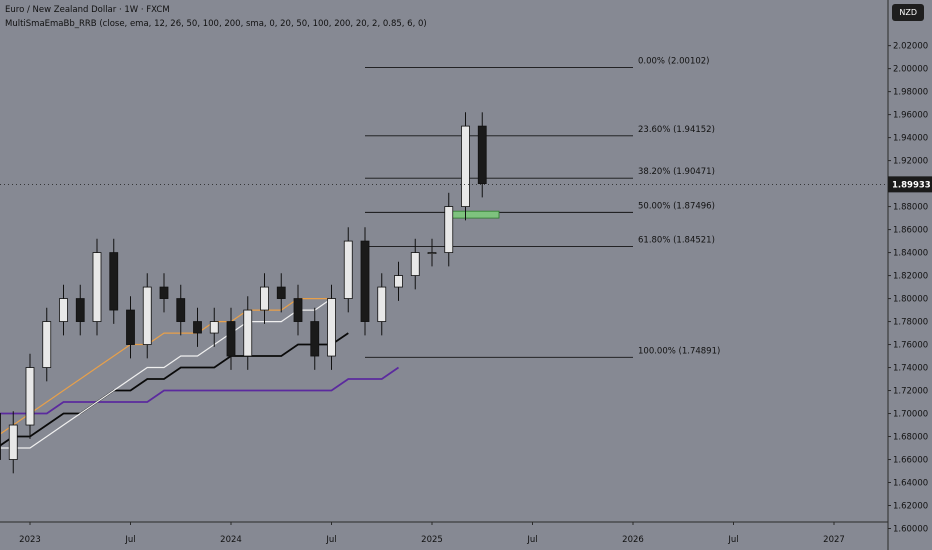 This screenshot has height=550, width=932. I want to click on y-tick-label: 1.78000, so click(910, 323).